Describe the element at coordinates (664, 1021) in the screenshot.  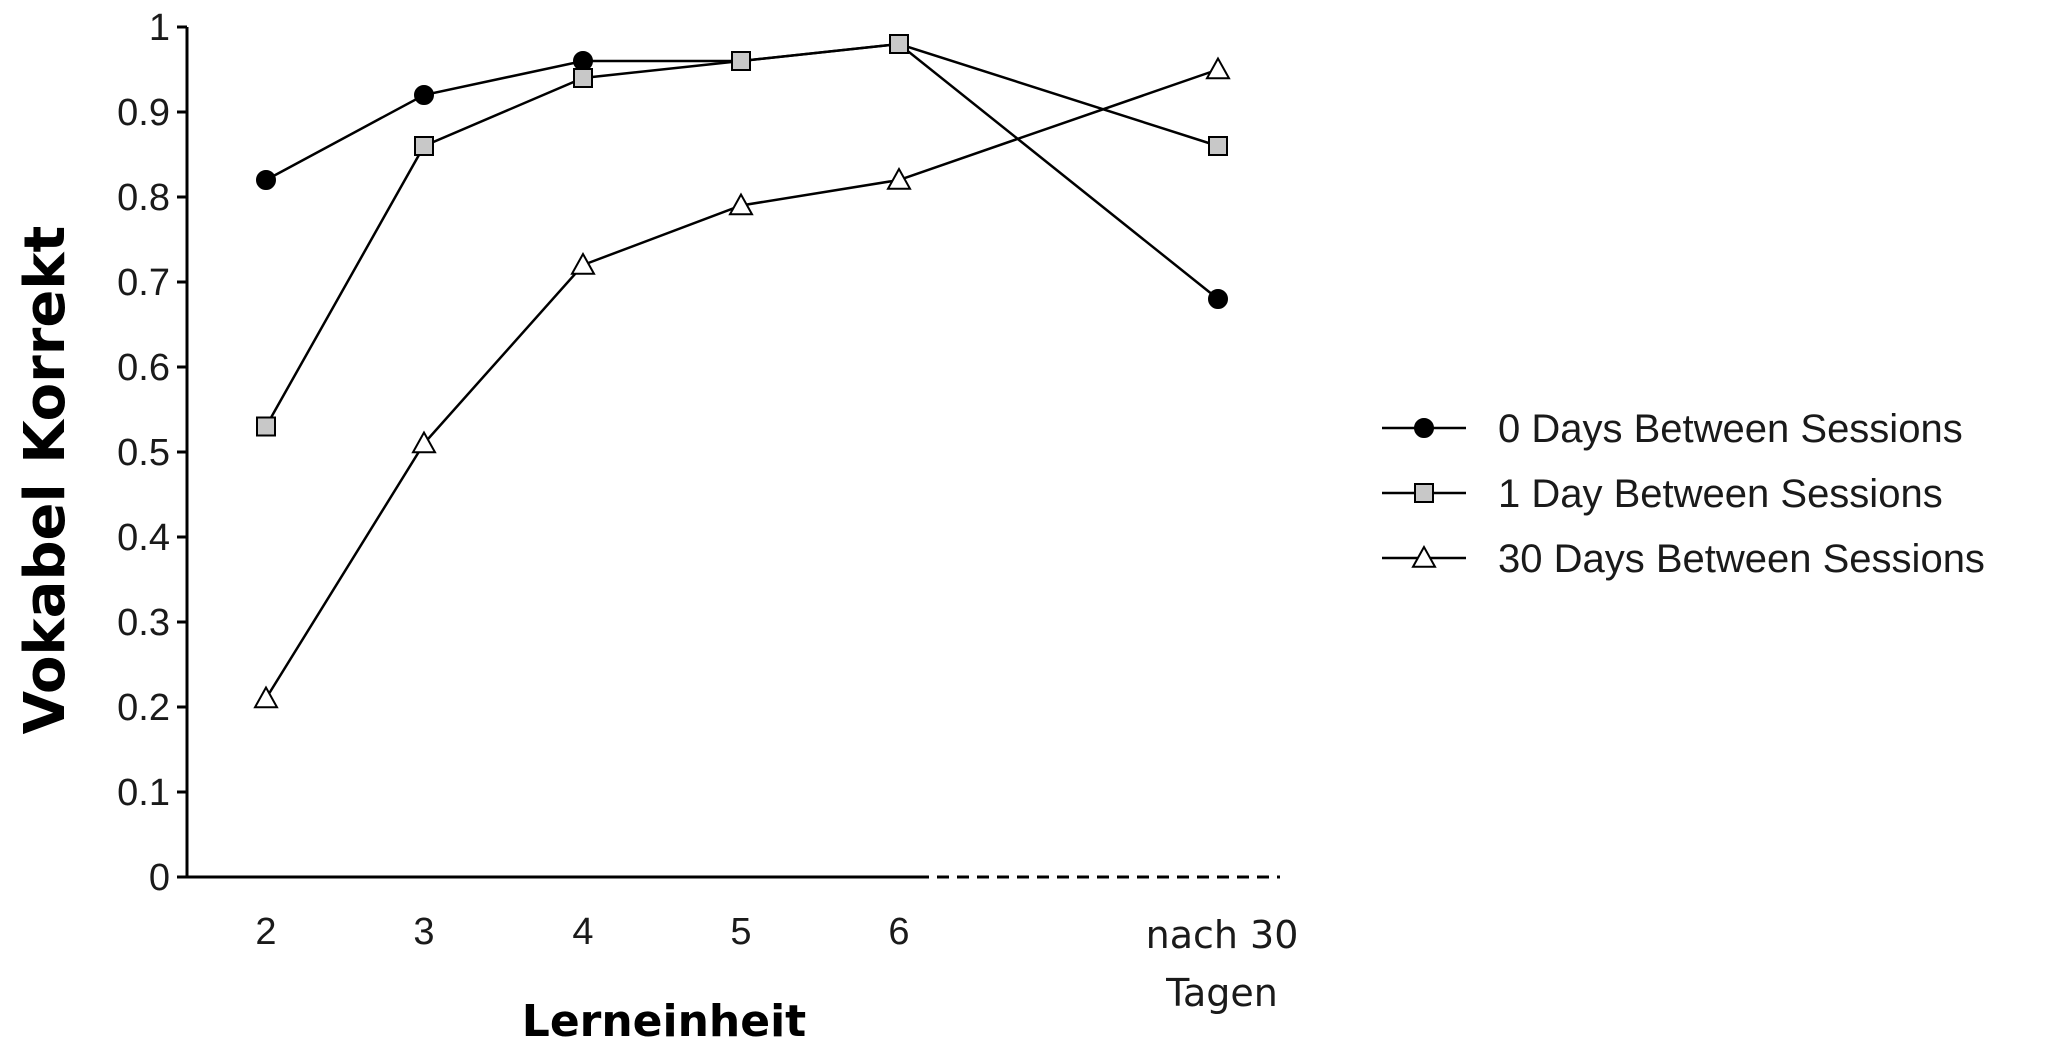
I see `x-axis-title: Lerneinheit` at that location.